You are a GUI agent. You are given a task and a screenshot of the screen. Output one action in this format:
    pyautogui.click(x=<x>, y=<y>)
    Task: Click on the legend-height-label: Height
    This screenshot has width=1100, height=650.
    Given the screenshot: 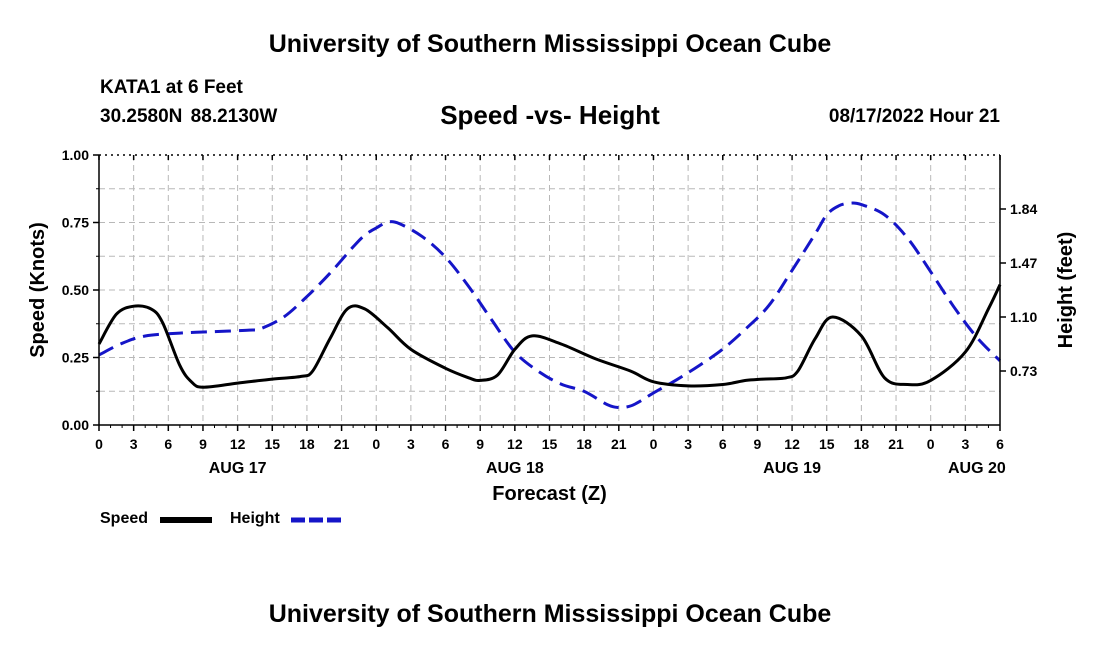 What is the action you would take?
    pyautogui.click(x=255, y=518)
    